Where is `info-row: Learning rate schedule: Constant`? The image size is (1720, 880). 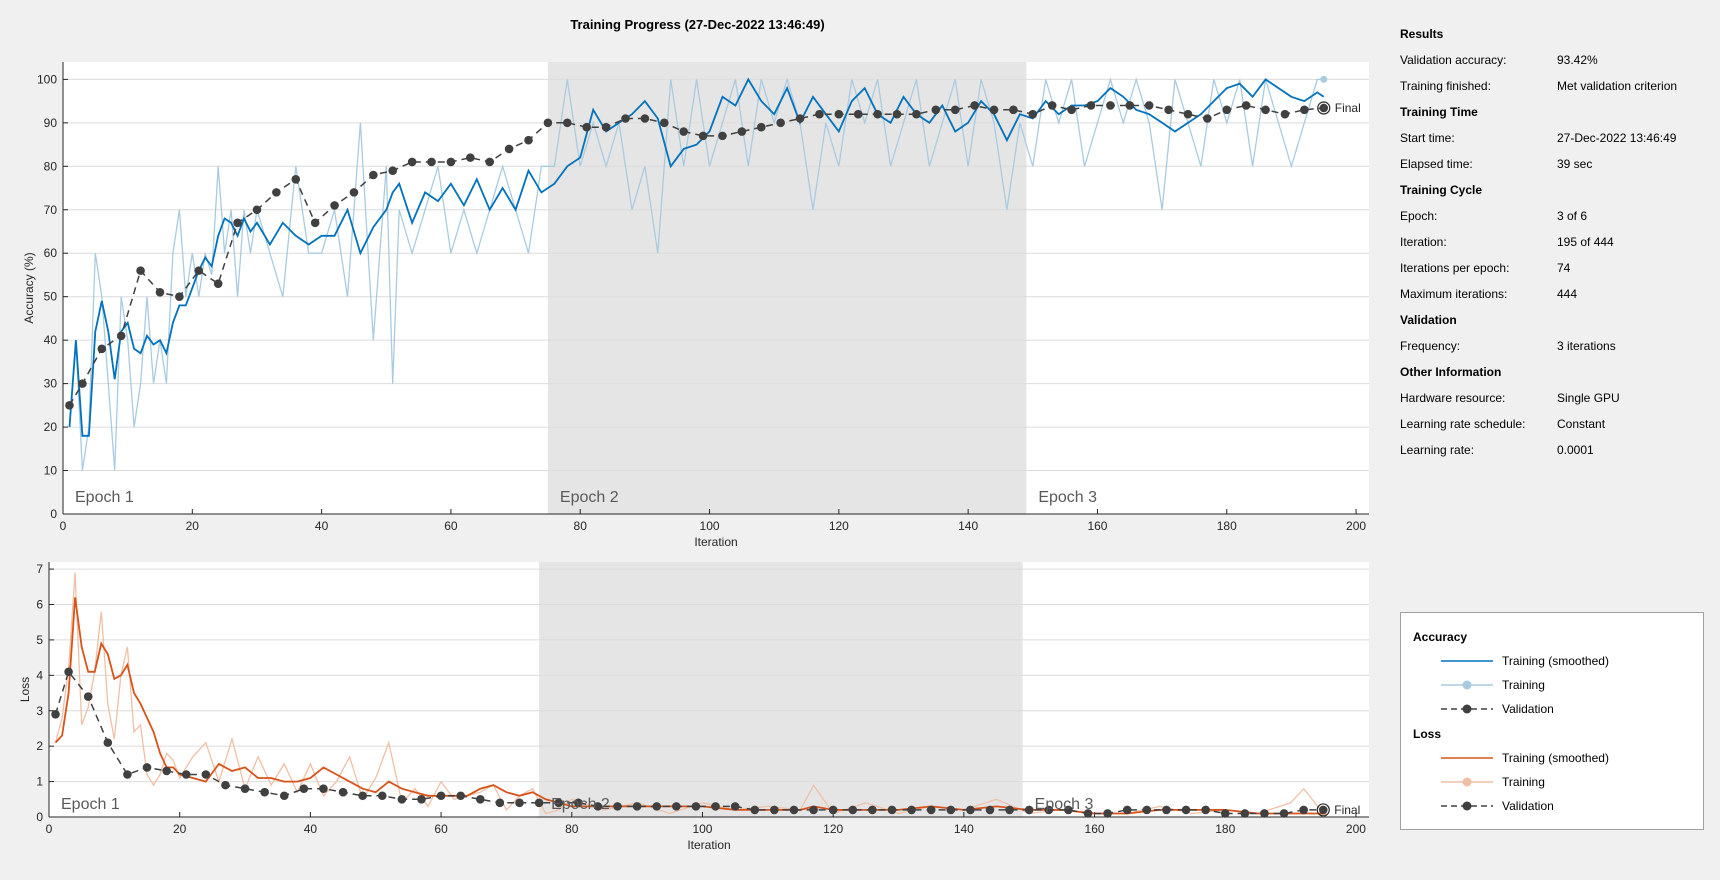
info-row: Learning rate schedule: Constant is located at coordinates (1550, 429).